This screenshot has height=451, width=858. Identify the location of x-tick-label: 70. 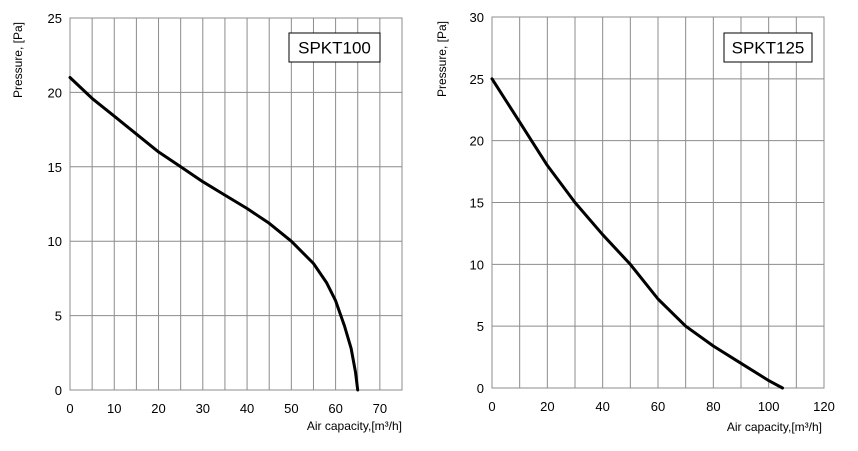
(380, 408).